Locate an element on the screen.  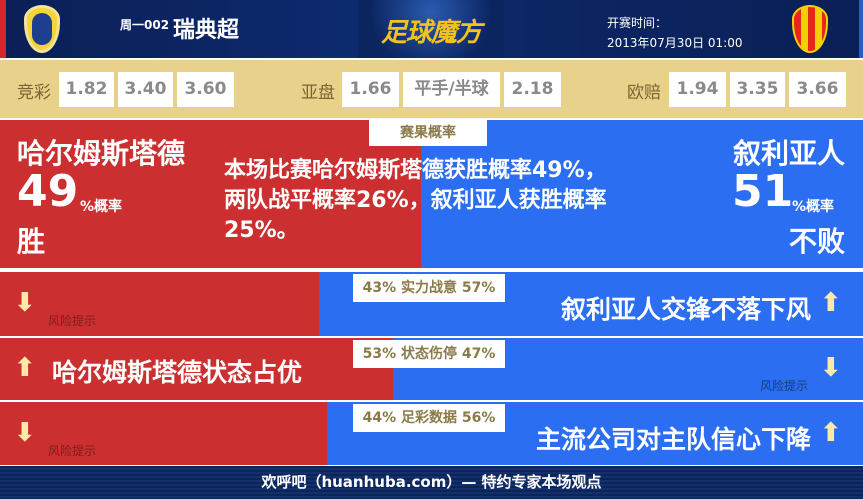
brand-panel is located at coordinates (431, 29).